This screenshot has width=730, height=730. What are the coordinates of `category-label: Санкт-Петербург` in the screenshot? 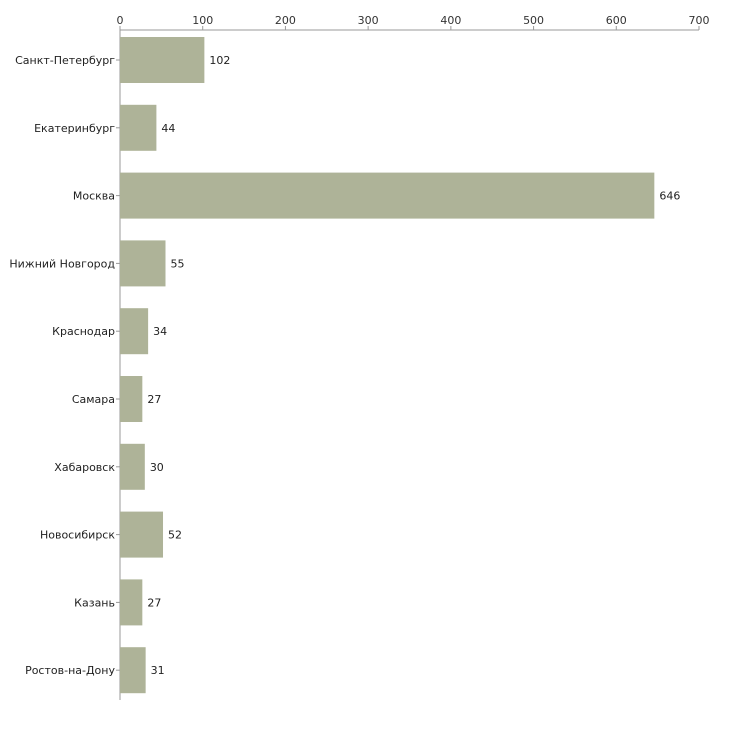 It's located at (65, 60).